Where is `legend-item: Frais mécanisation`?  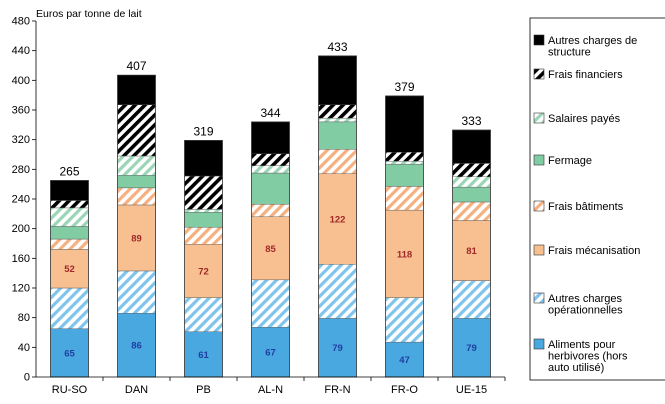 legend-item: Frais mécanisation is located at coordinates (586, 250).